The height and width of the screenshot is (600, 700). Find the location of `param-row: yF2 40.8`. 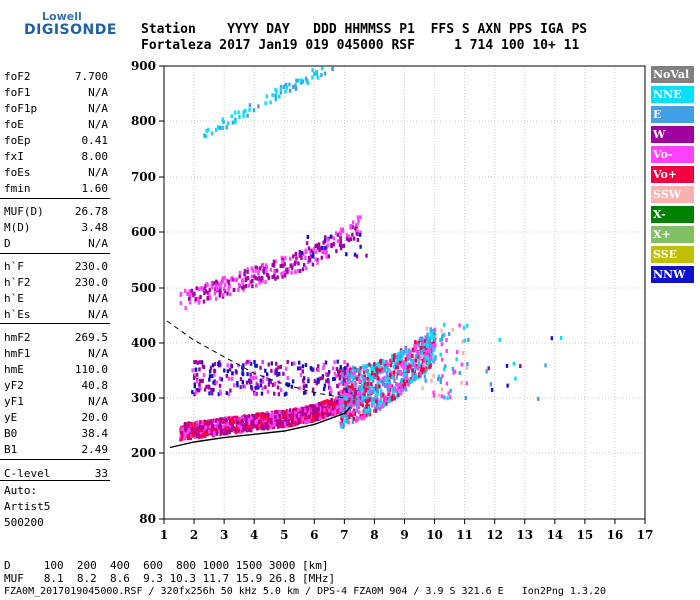

param-row: yF2 40.8 is located at coordinates (56, 386).